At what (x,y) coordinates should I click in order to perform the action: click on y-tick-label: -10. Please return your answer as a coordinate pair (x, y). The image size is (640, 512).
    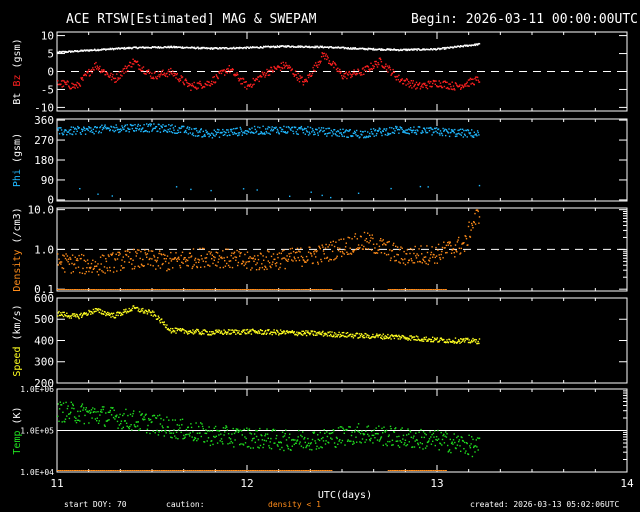
    Looking at the image, I should click on (44, 107).